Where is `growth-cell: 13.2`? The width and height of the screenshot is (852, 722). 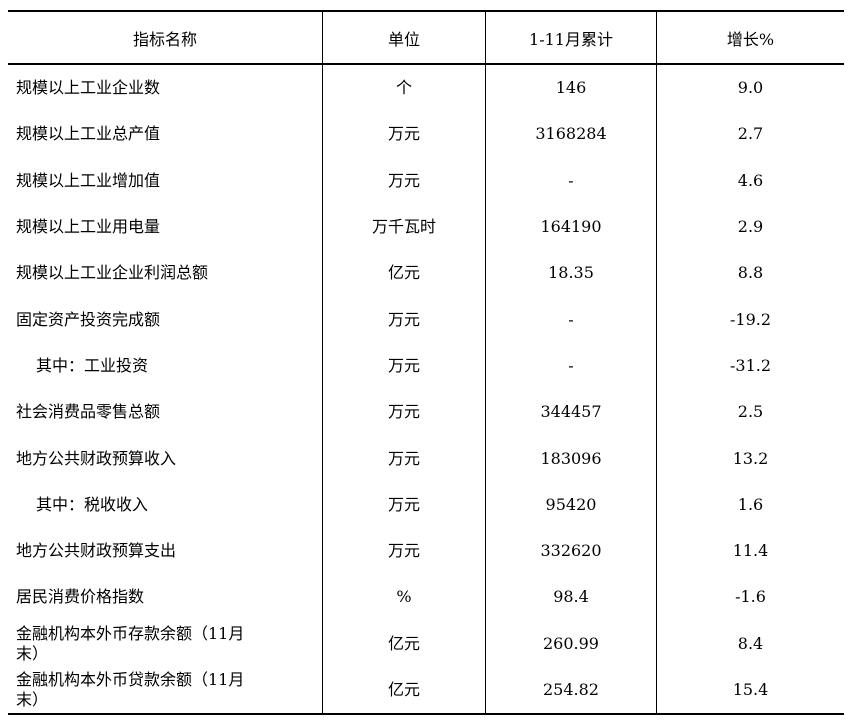
growth-cell: 13.2 is located at coordinates (750, 458).